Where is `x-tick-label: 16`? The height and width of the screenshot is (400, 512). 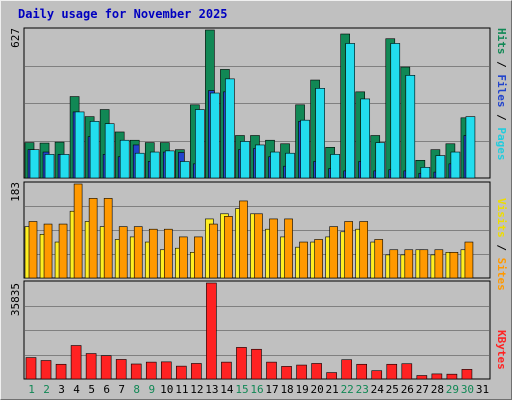
x-tick-label: 16 is located at coordinates (256, 389).